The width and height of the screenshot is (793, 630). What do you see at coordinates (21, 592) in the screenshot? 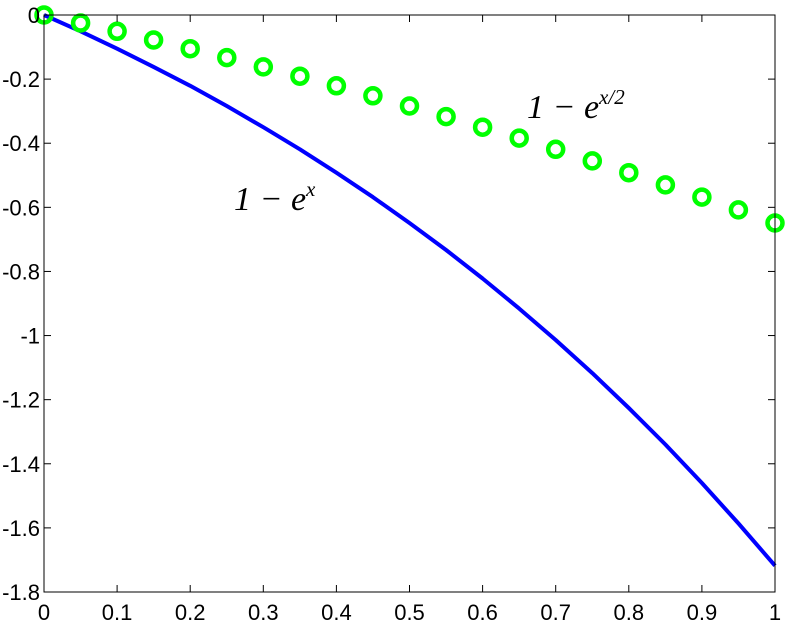
I see `y-tick-label: -1.8` at bounding box center [21, 592].